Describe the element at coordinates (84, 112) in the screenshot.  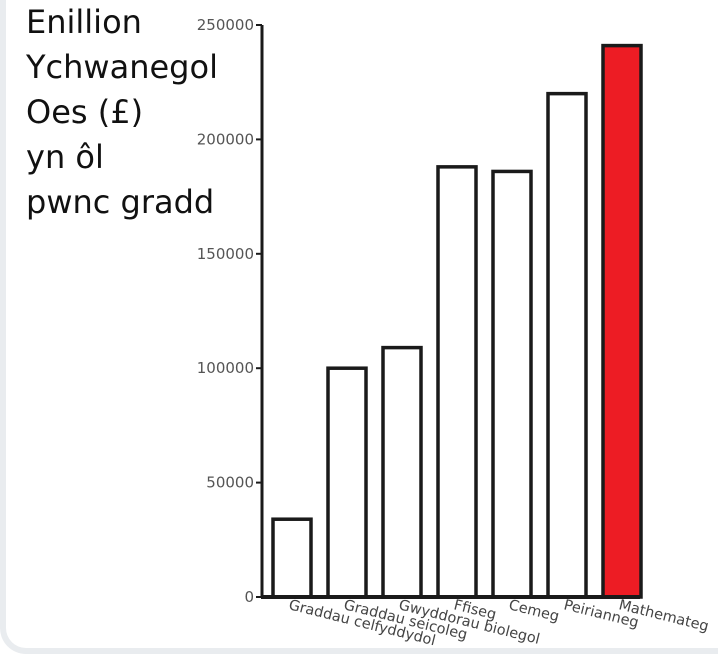
I see `chart-title-line: Oes (£)` at that location.